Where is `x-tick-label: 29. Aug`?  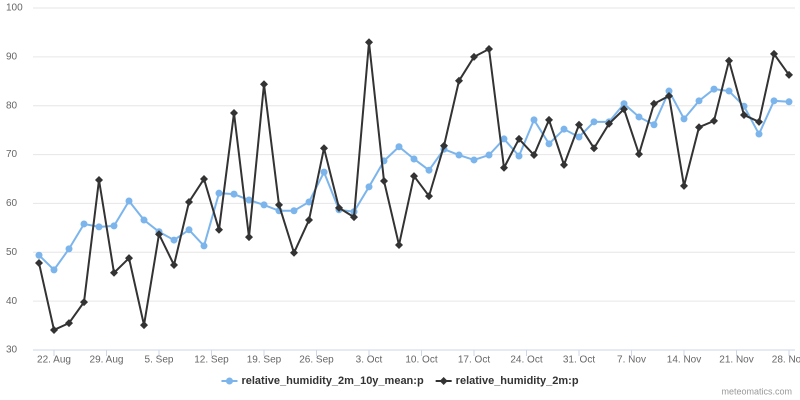 x-tick-label: 29. Aug is located at coordinates (107, 360).